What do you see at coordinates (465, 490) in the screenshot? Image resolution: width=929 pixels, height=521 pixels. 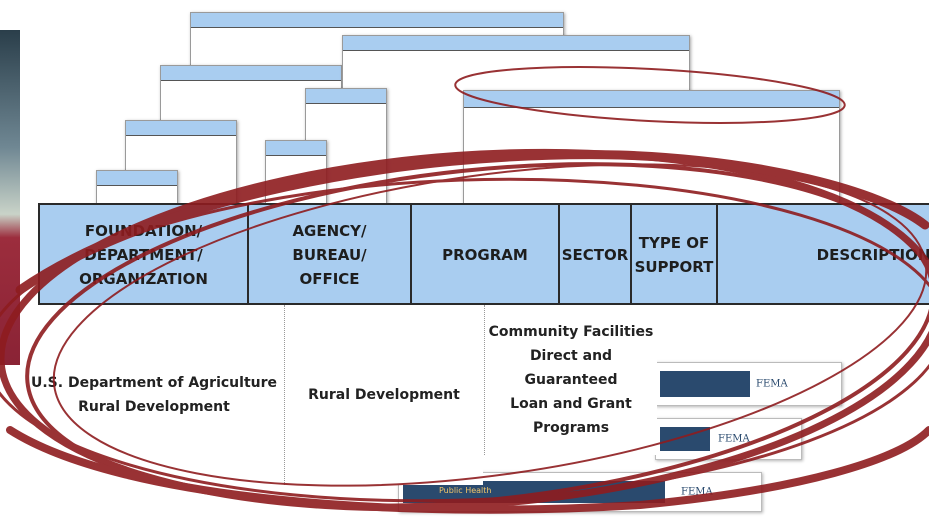 I see `banner-tag: Public Health` at bounding box center [465, 490].